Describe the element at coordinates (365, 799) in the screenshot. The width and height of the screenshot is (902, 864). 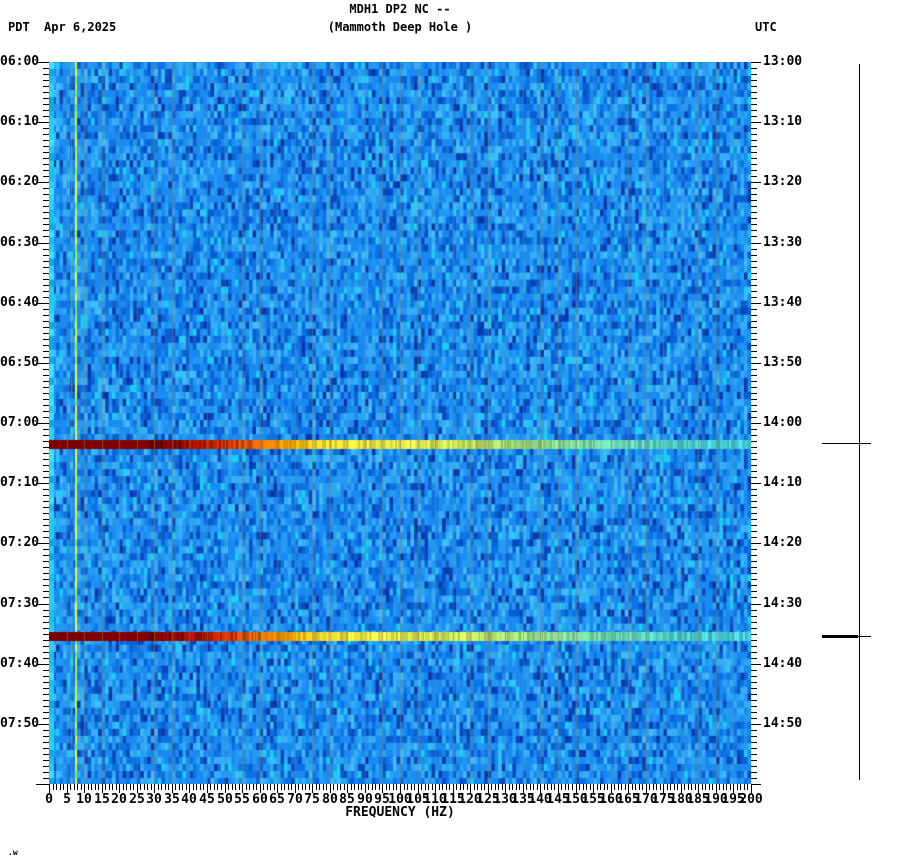
I see `freq-tick-label: 90` at that location.